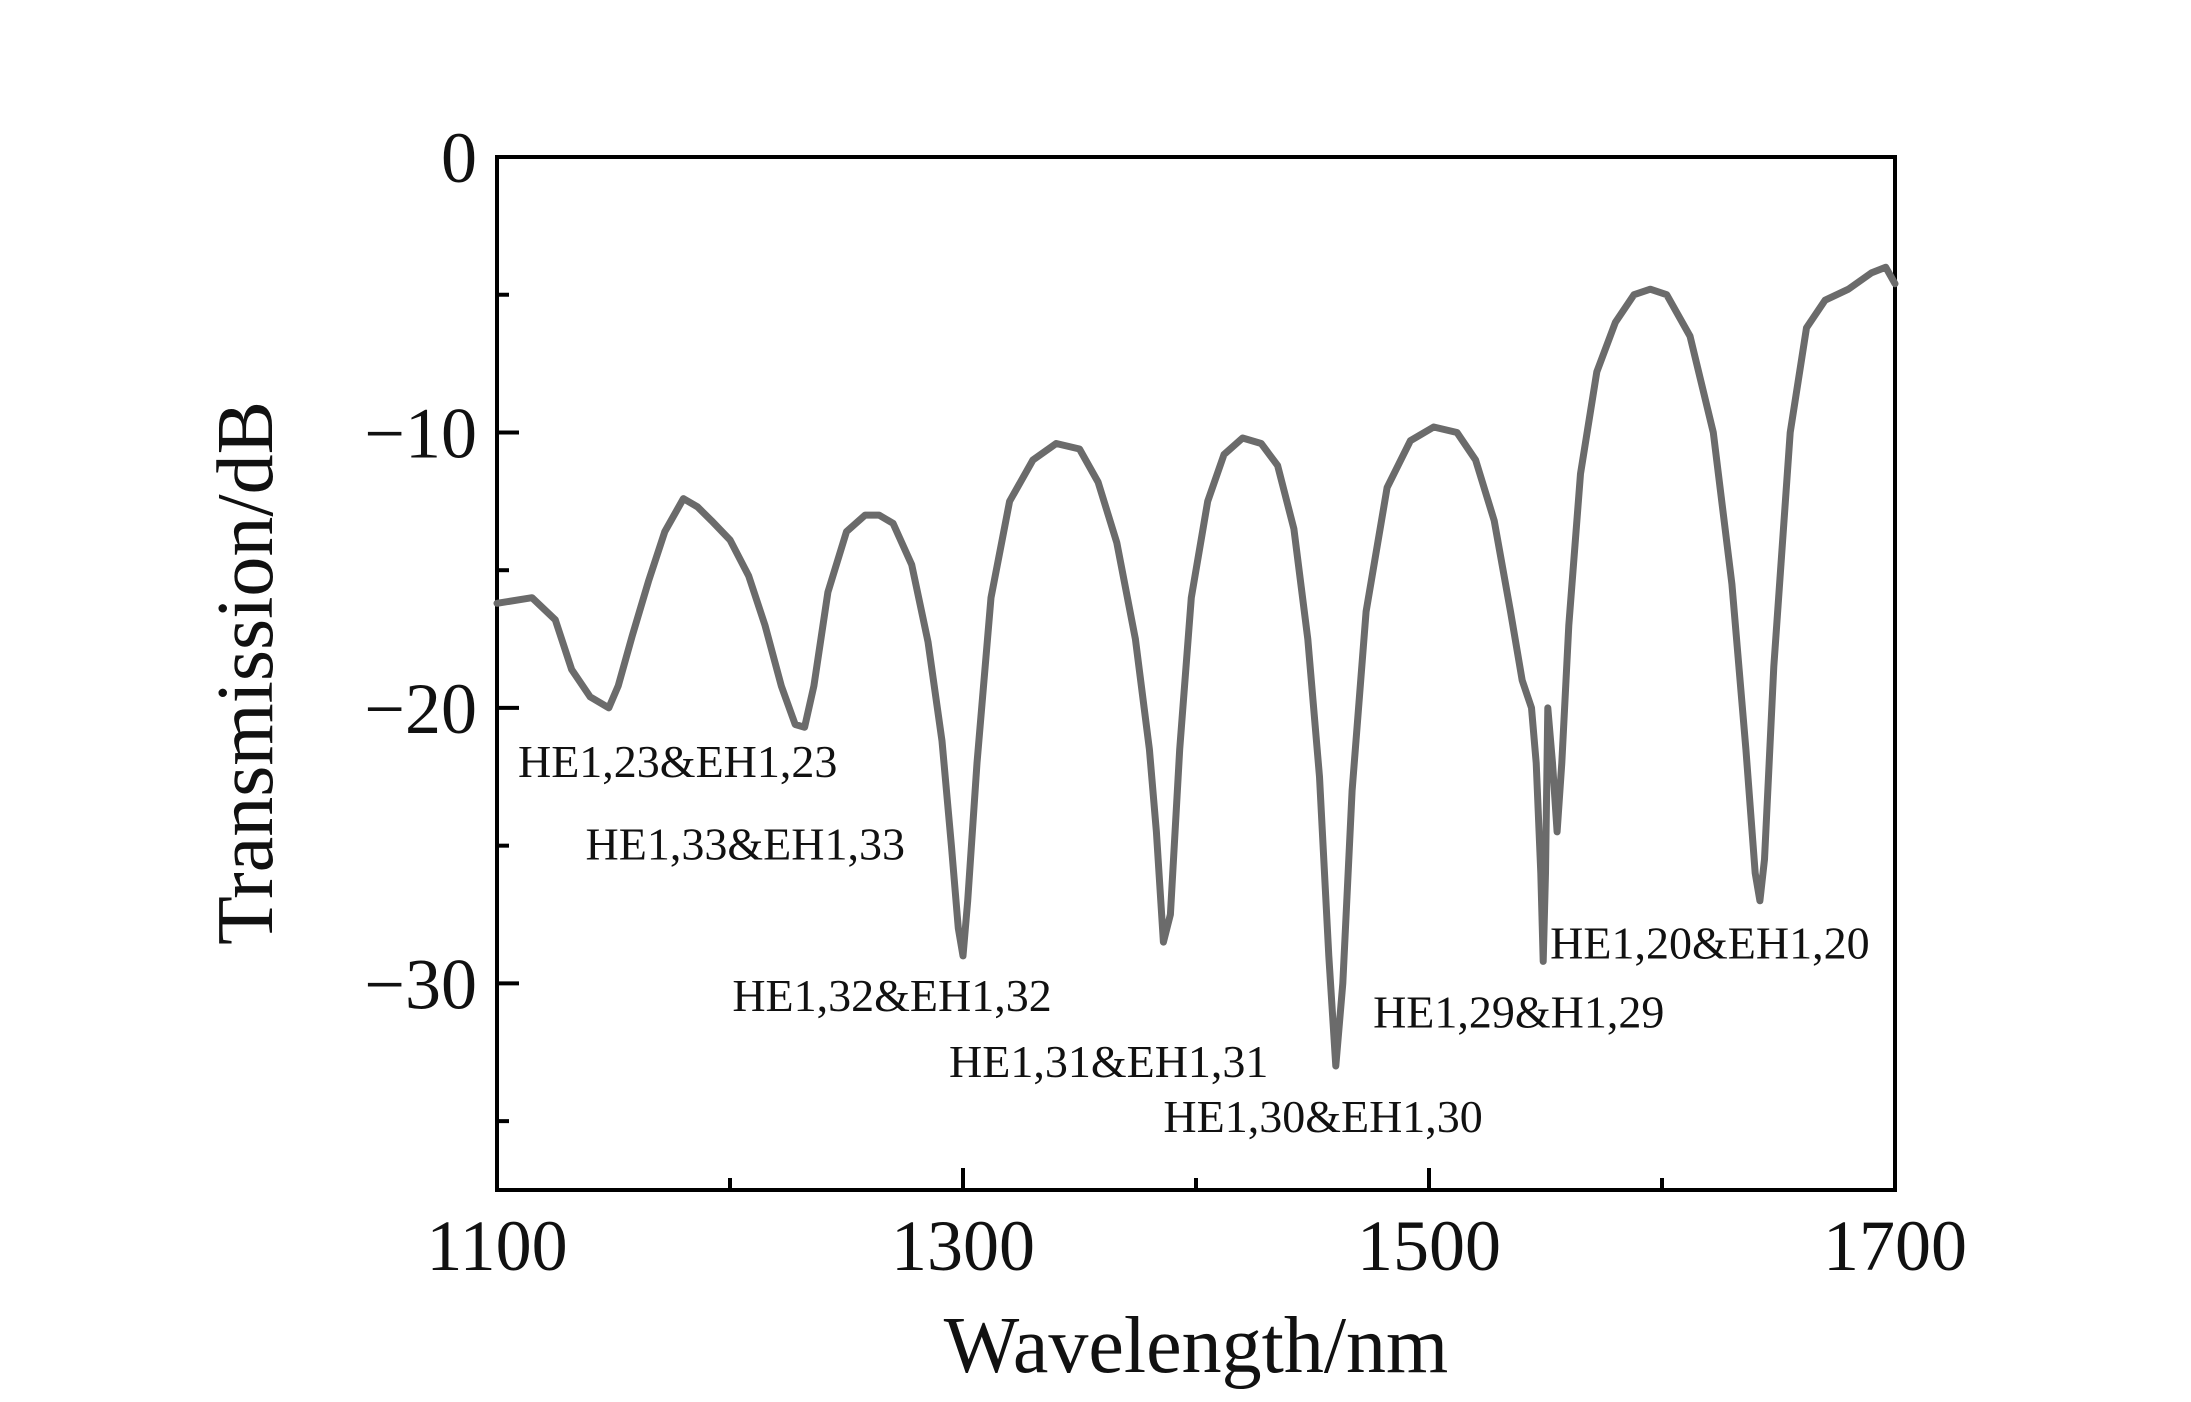 The width and height of the screenshot is (2191, 1402). What do you see at coordinates (420, 984) in the screenshot?
I see `y-tick-label: −30` at bounding box center [420, 984].